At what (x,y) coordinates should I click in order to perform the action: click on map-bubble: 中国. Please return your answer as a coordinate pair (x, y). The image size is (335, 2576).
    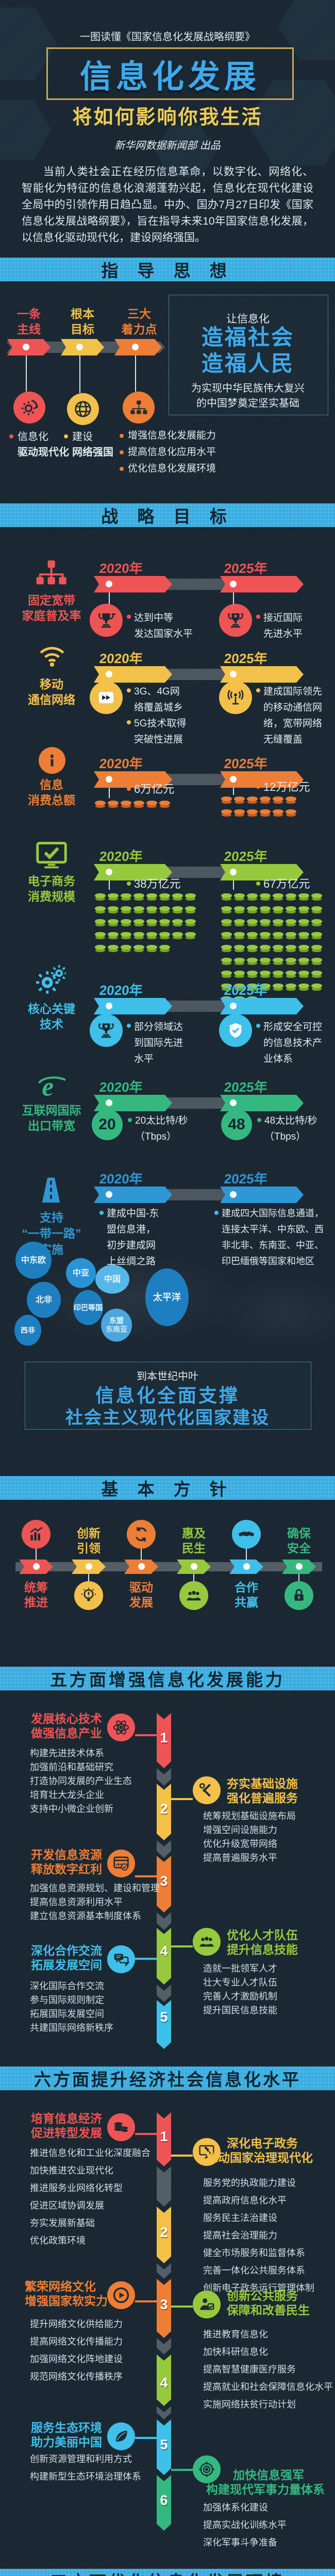
    Looking at the image, I should click on (112, 1280).